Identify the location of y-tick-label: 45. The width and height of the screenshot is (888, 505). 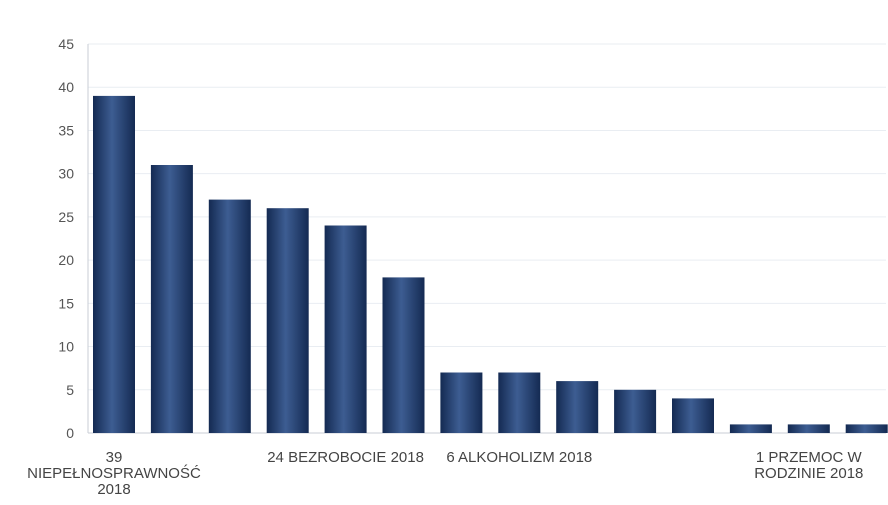
(66, 44).